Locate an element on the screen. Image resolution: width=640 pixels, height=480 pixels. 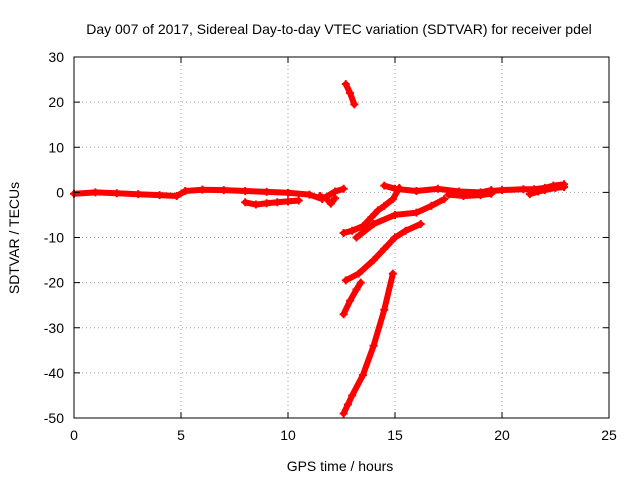
y-tick-label: -10 is located at coordinates (54, 238).